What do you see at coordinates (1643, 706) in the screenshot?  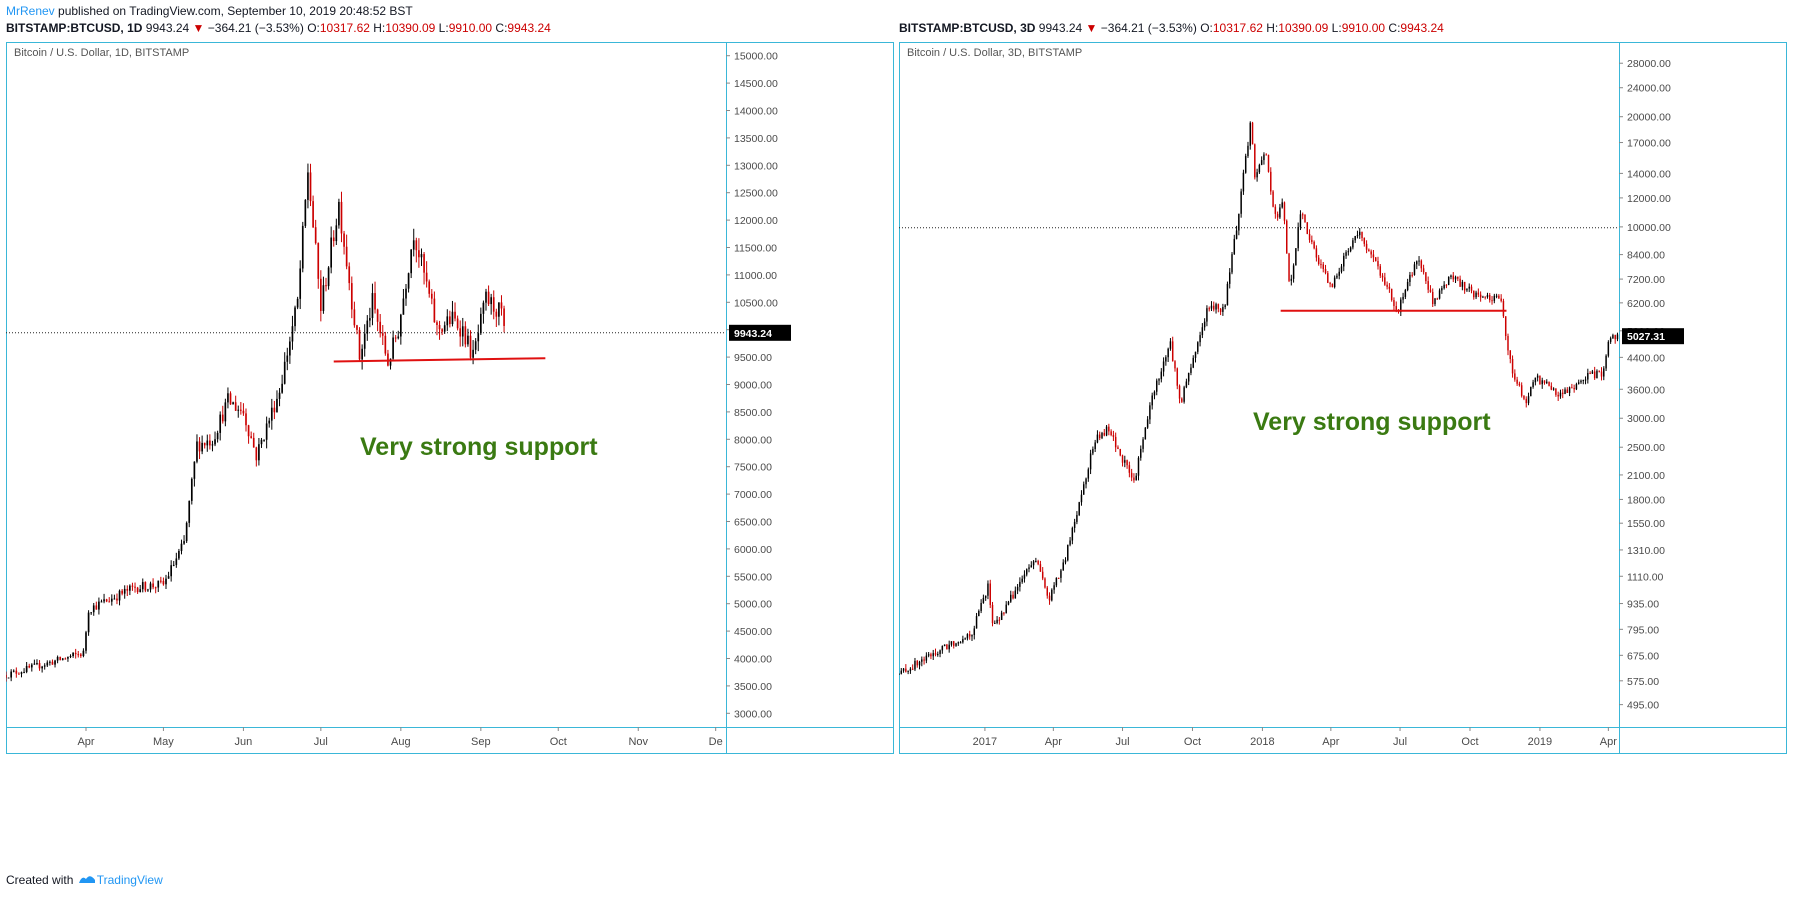 I see `y-tick-label: 495.00` at bounding box center [1643, 706].